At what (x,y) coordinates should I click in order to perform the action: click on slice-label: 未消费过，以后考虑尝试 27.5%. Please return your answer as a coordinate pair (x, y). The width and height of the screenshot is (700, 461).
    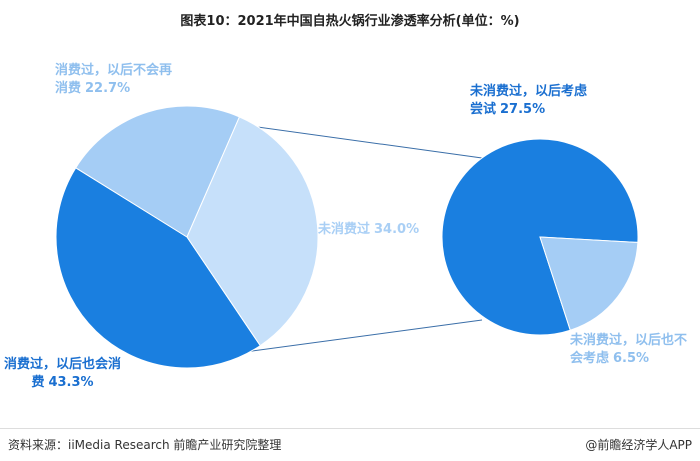
    Looking at the image, I should click on (529, 101).